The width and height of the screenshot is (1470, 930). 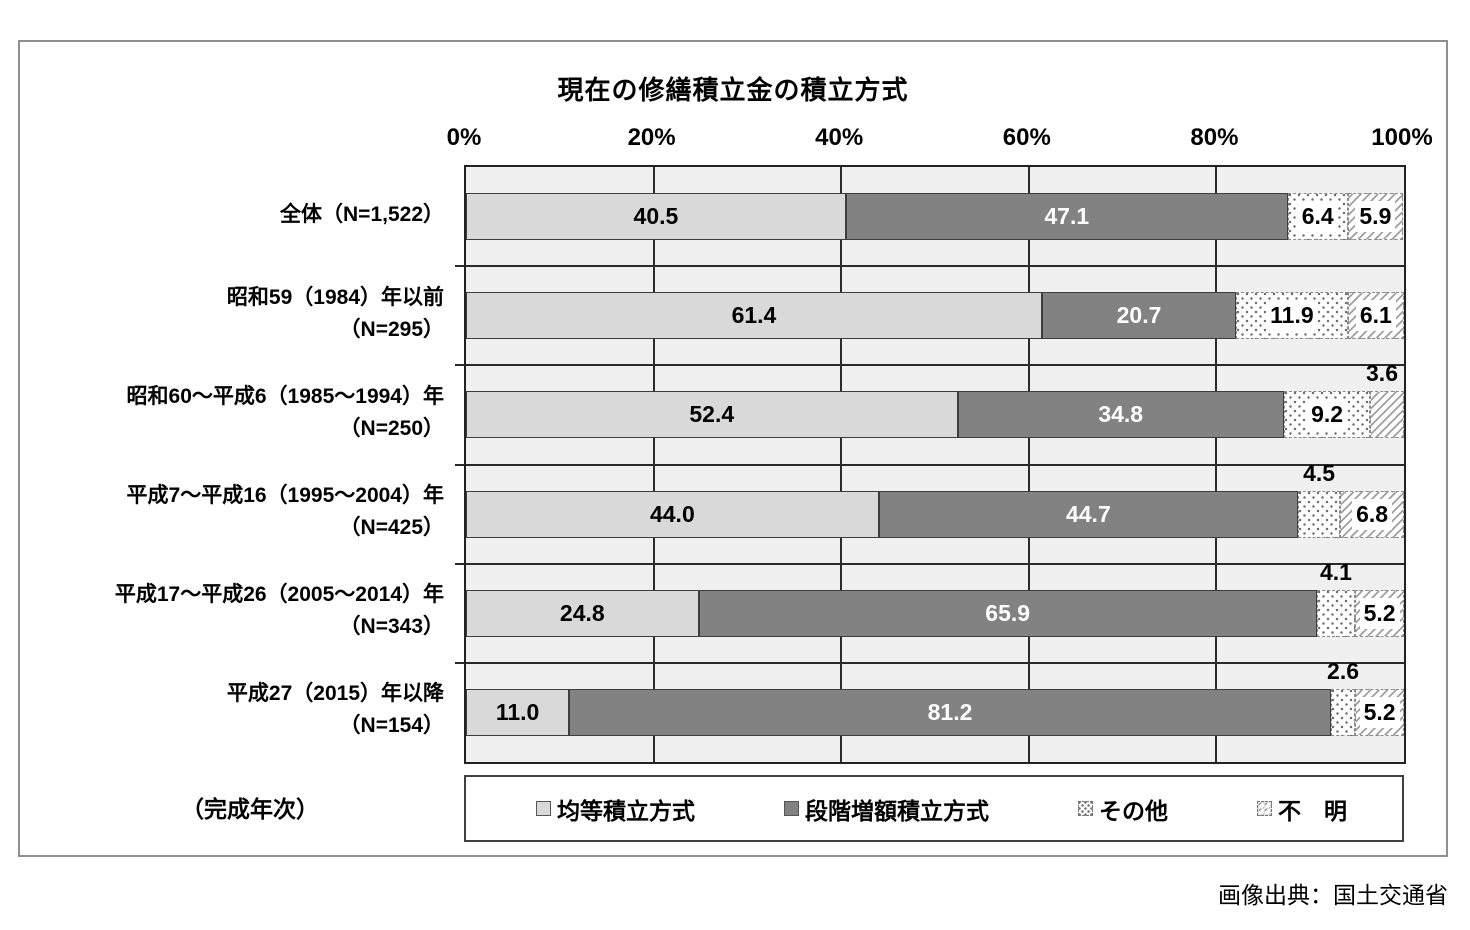 I want to click on bar-segment-staged: 81.2, so click(x=950, y=712).